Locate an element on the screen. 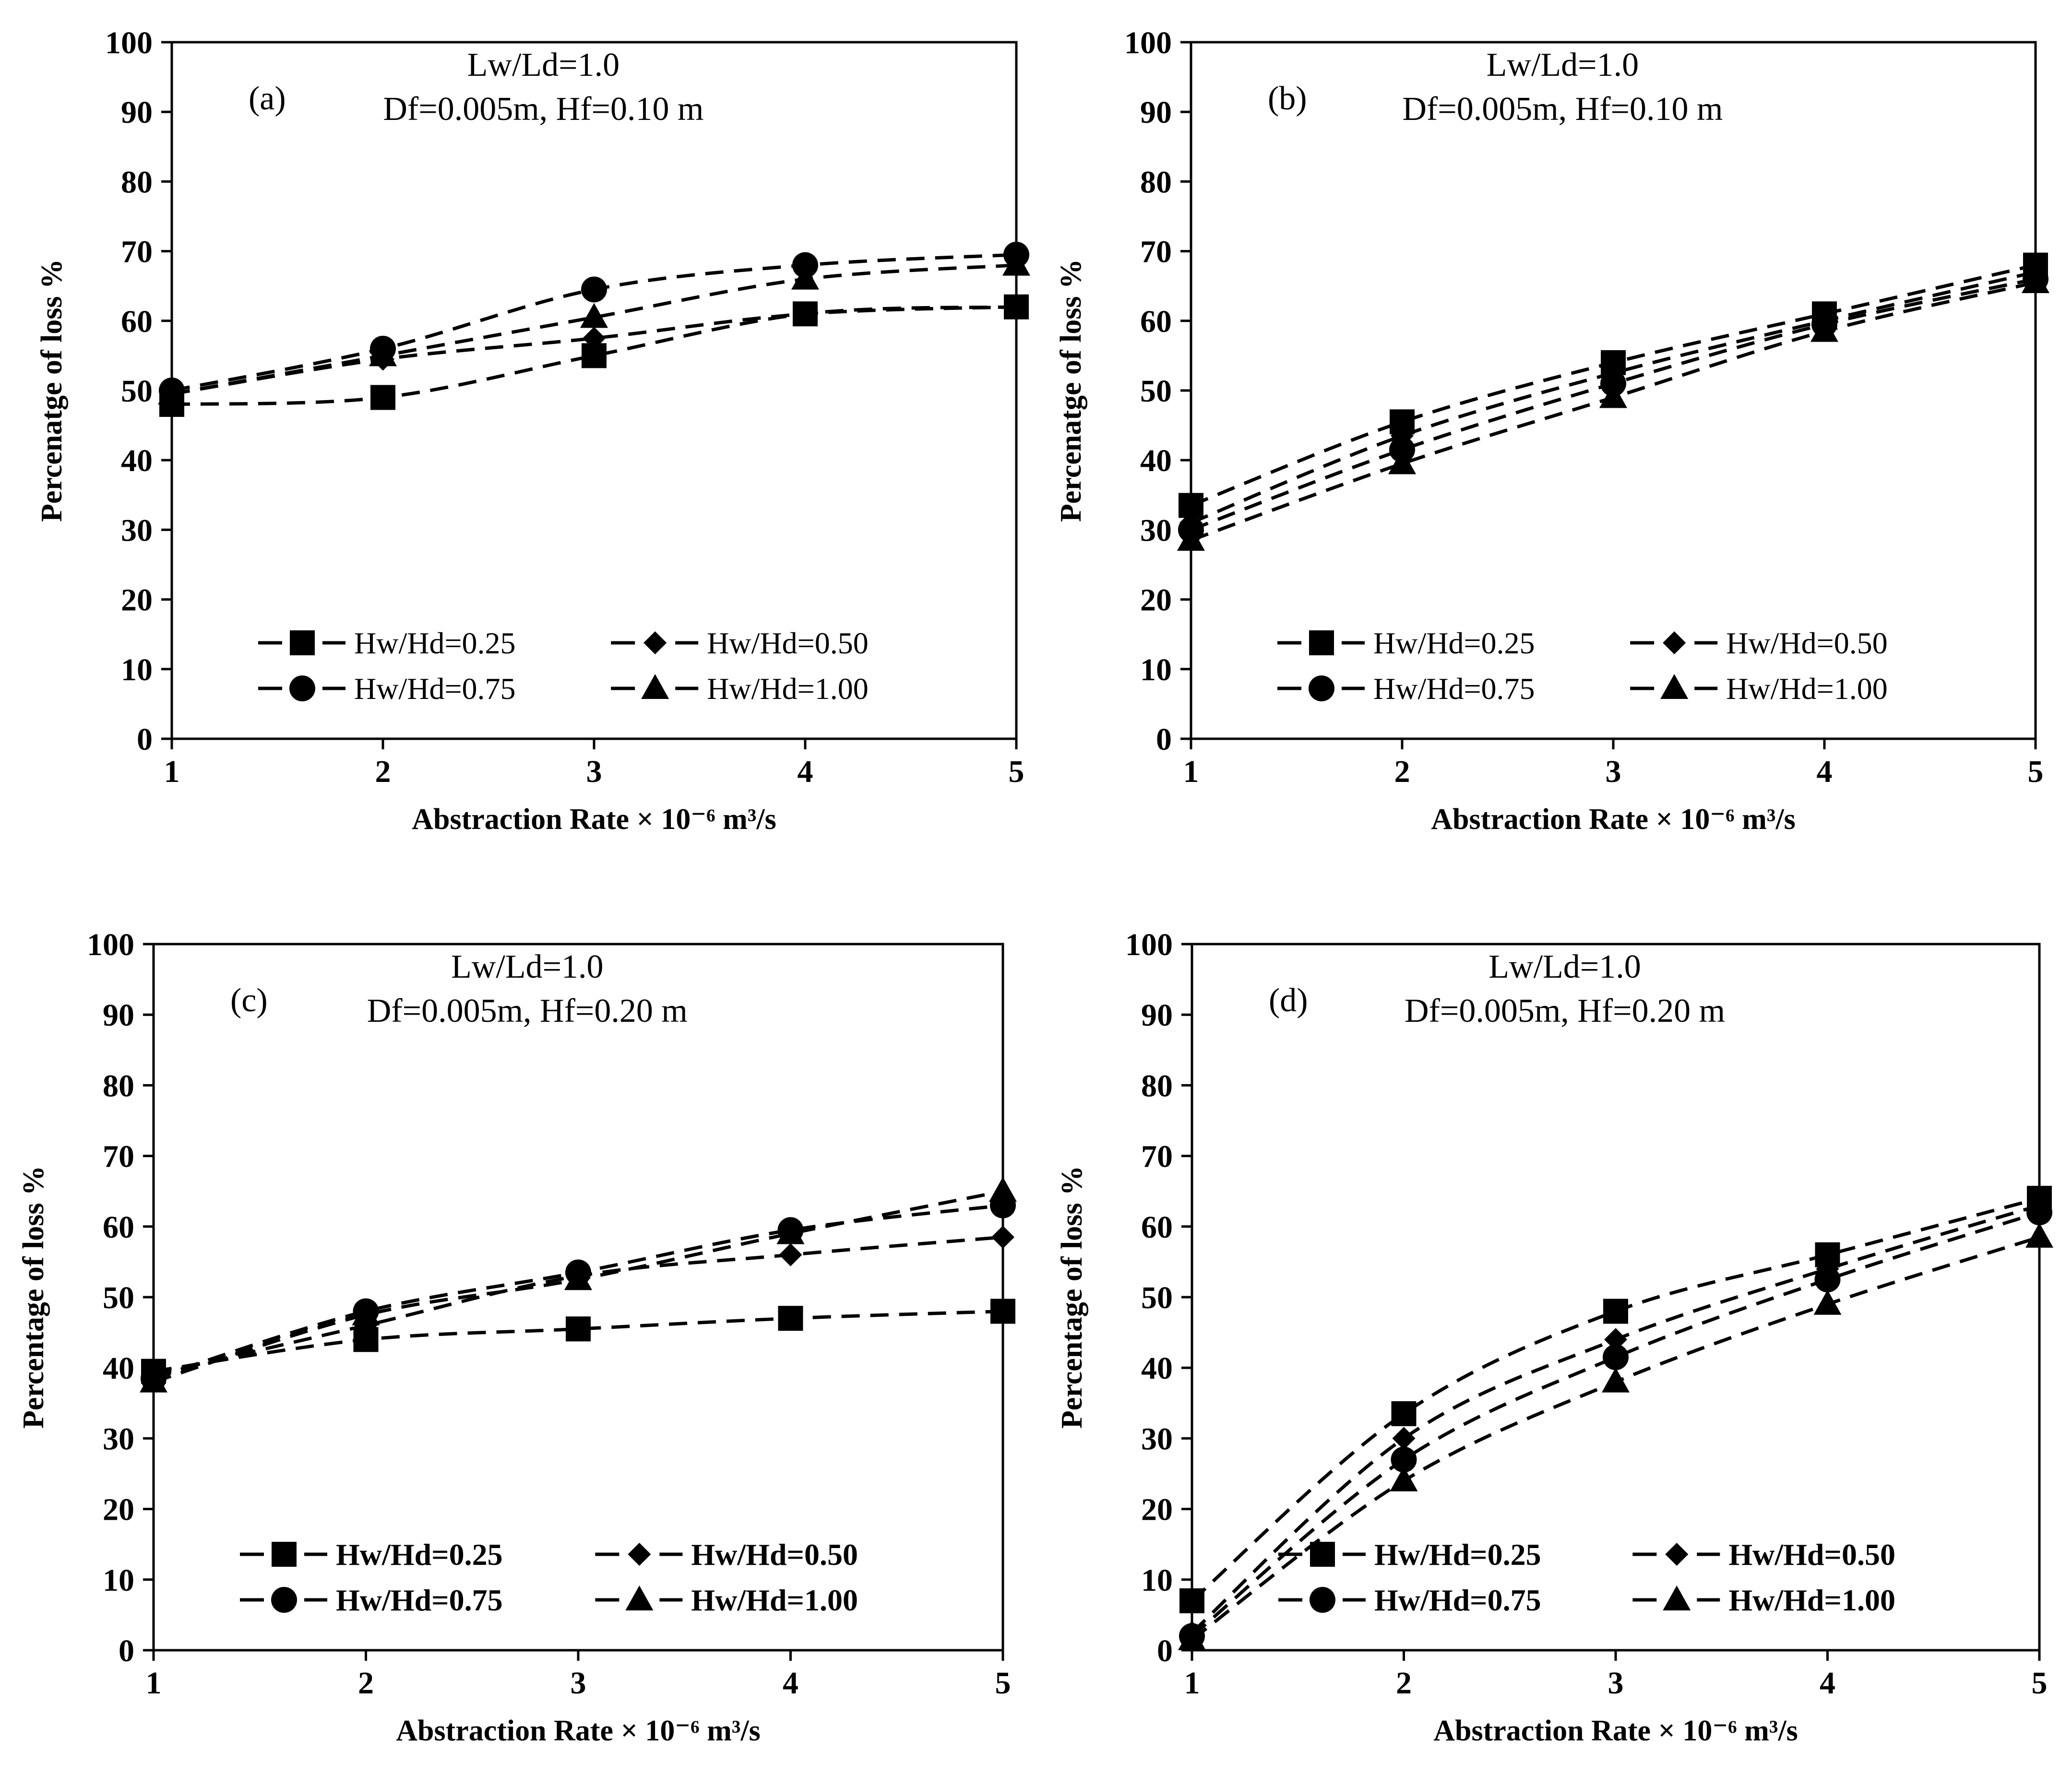 This screenshot has width=2072, height=1774. legend-label: Hw/Hd=0.25 is located at coordinates (1457, 1554).